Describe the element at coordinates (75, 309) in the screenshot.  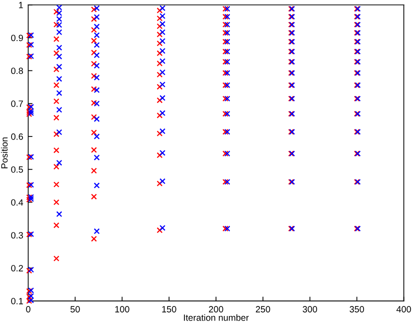
I see `x-tick-label: 50` at that location.